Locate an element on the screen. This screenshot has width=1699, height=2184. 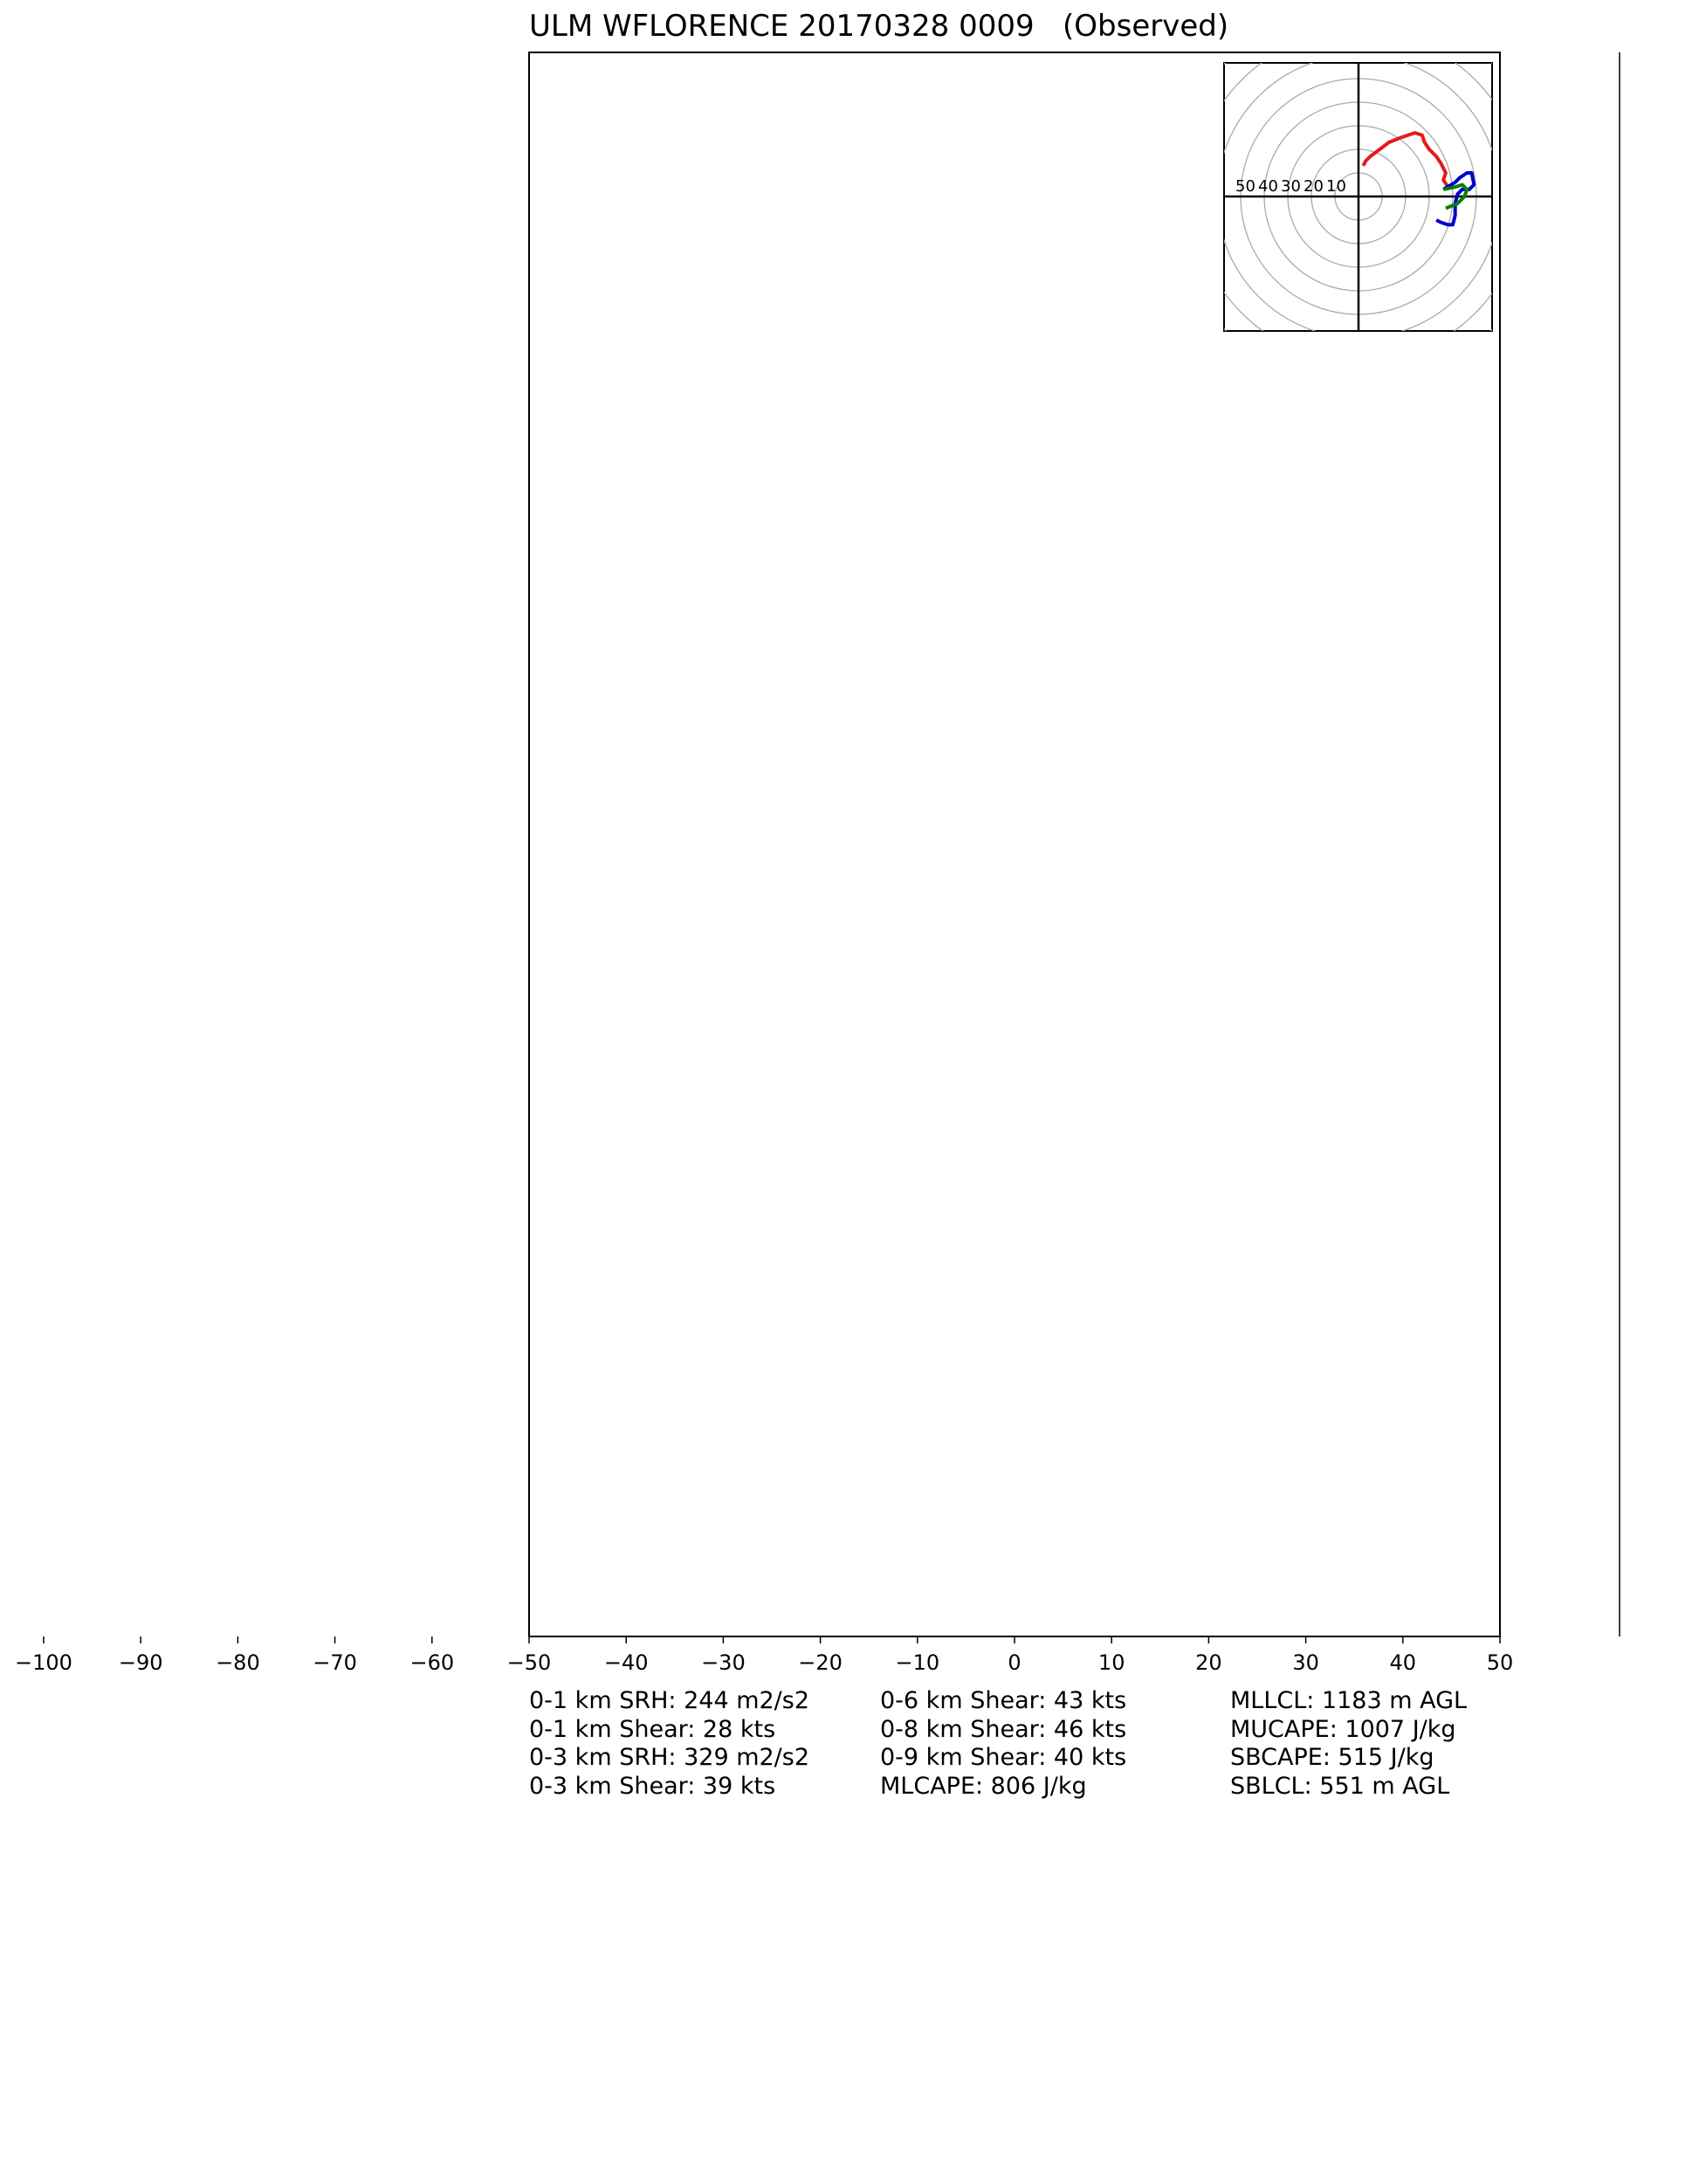
x-tick-label: 0 is located at coordinates (1014, 1662).